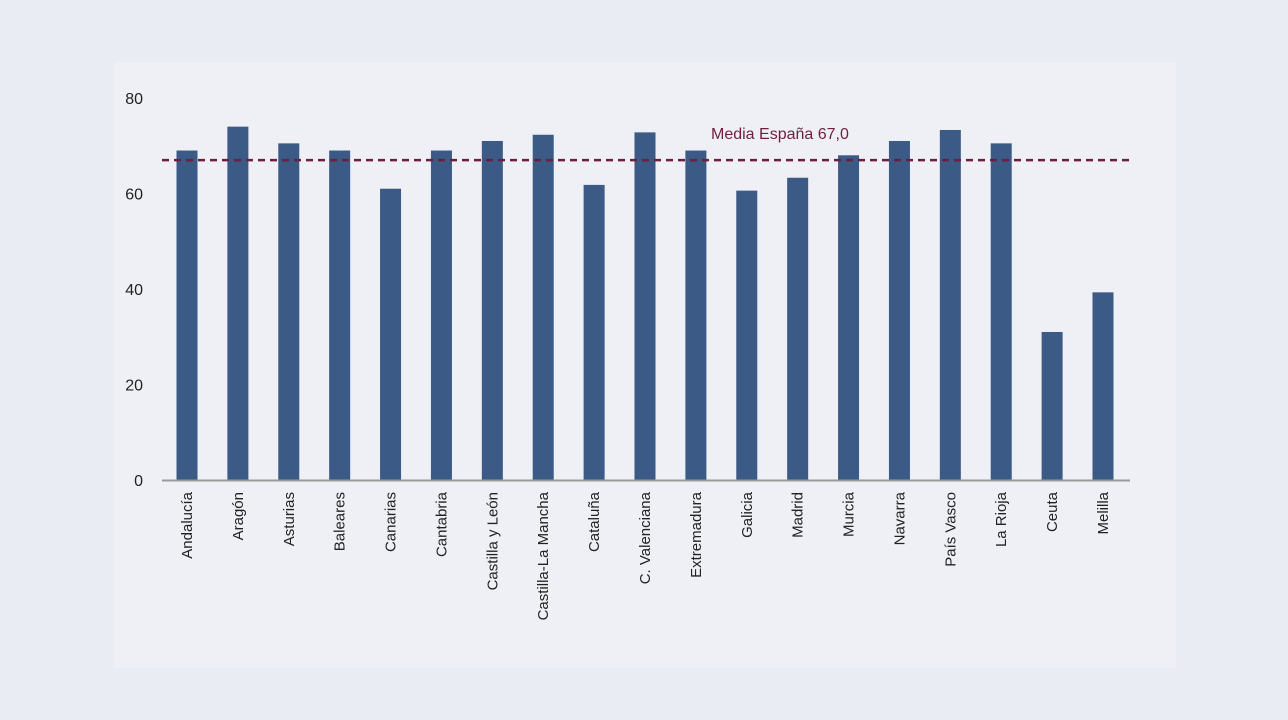 This screenshot has height=720, width=1288. I want to click on x-tick-label: Cataluña, so click(594, 521).